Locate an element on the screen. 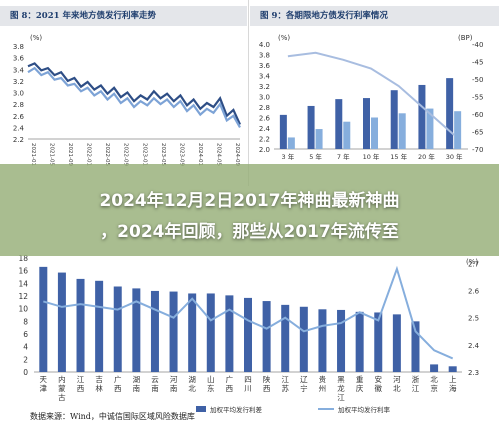 The width and height of the screenshot is (499, 427). figb-xtick-16-0: 黑 is located at coordinates (341, 379).